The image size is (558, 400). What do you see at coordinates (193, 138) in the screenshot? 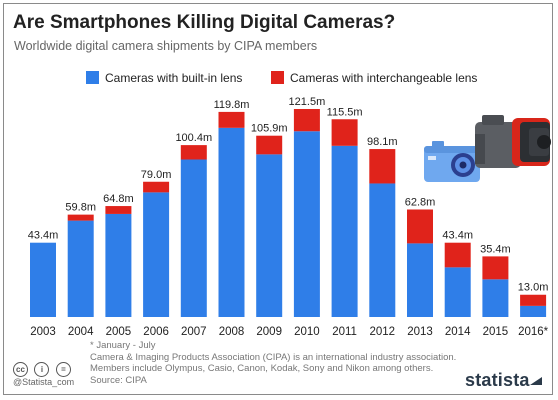
I see `value-label: 100.4m` at bounding box center [193, 138].